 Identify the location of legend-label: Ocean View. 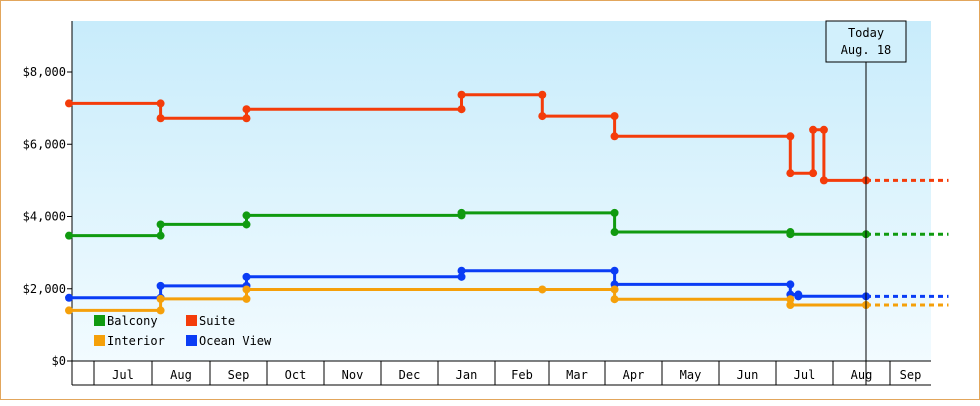
(235, 341).